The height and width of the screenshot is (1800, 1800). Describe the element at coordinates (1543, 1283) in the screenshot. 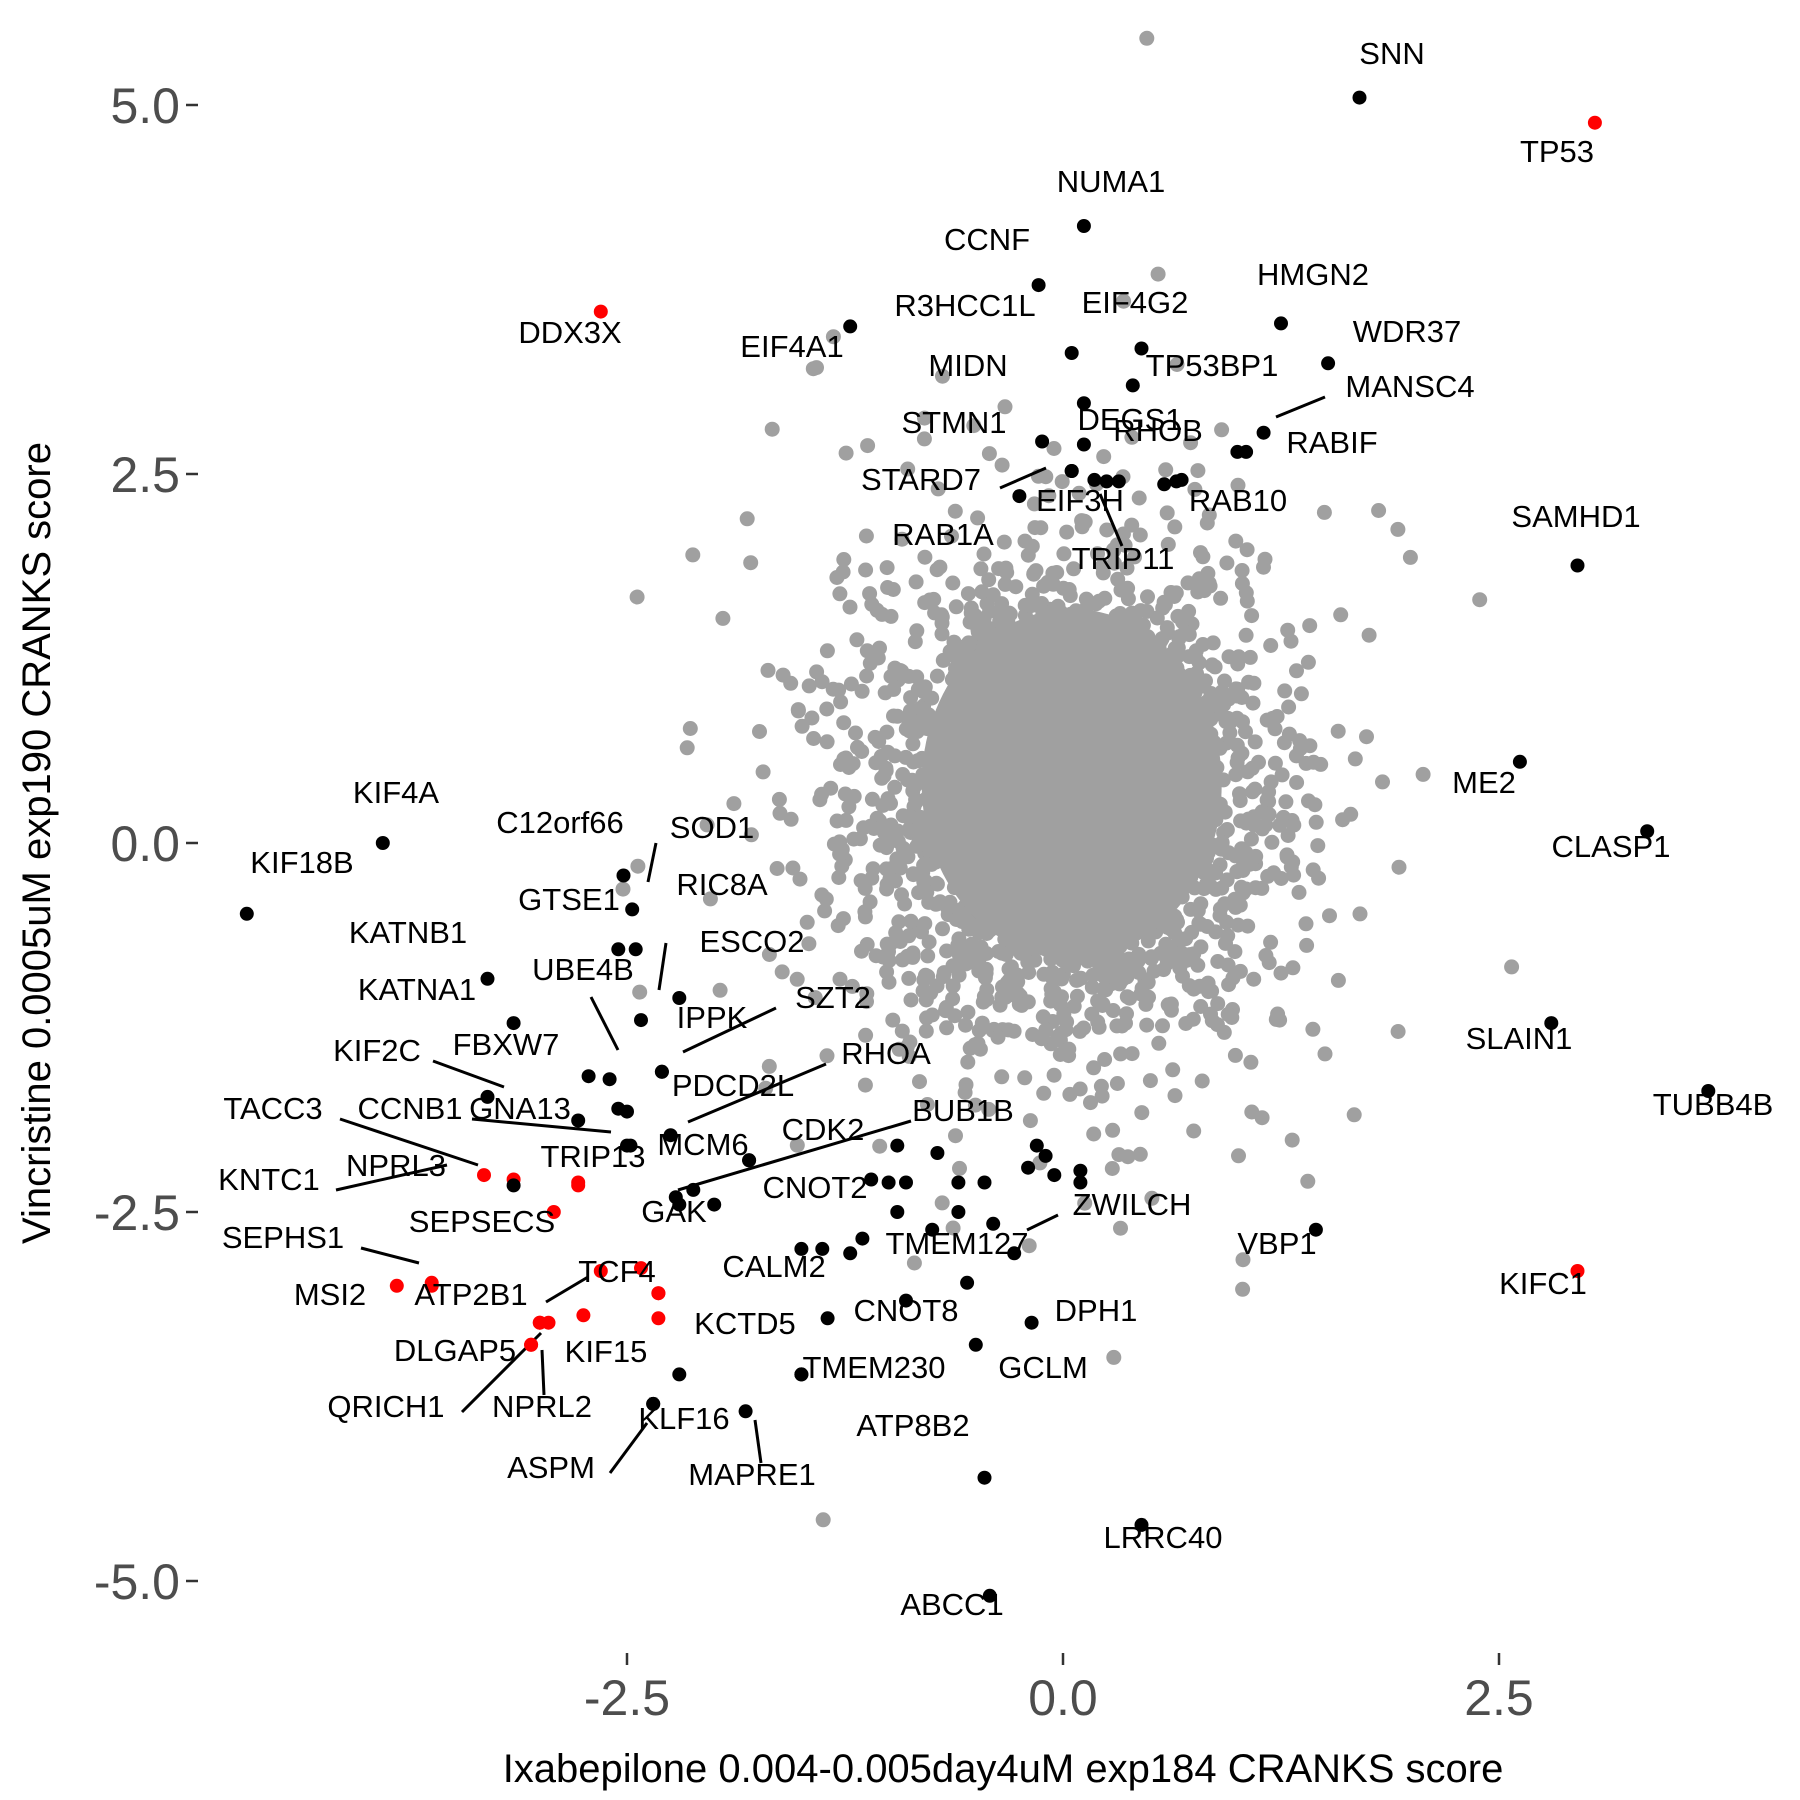

I see `gene-label-kifc1: KIFC1` at that location.